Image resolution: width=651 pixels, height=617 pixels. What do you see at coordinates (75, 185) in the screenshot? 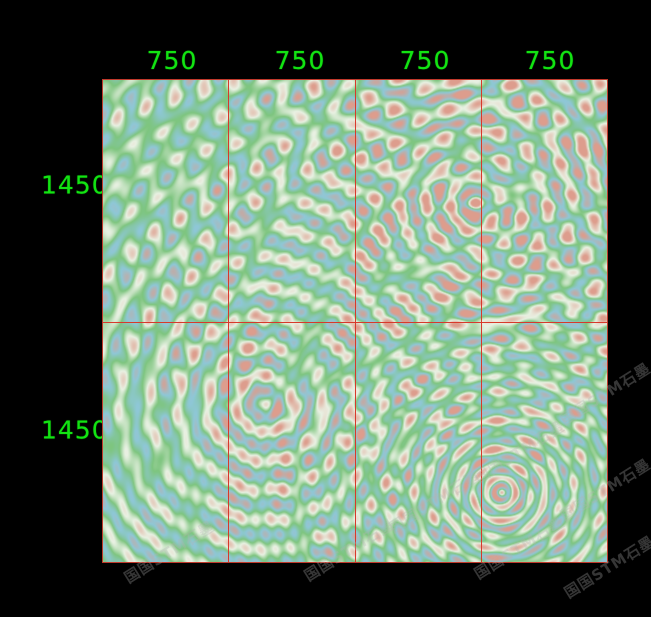
I see `y-tick-label-1: 1450` at bounding box center [75, 185].